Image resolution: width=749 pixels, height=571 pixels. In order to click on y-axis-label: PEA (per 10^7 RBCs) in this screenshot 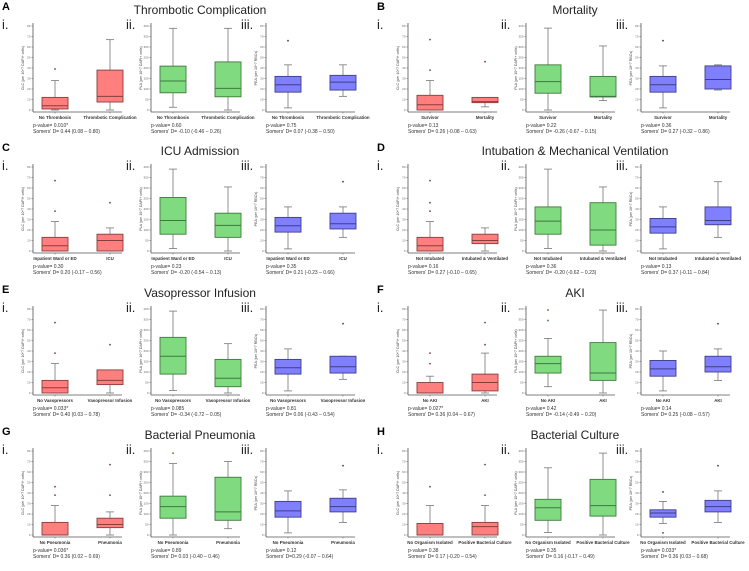, I will do `click(631, 68)`.